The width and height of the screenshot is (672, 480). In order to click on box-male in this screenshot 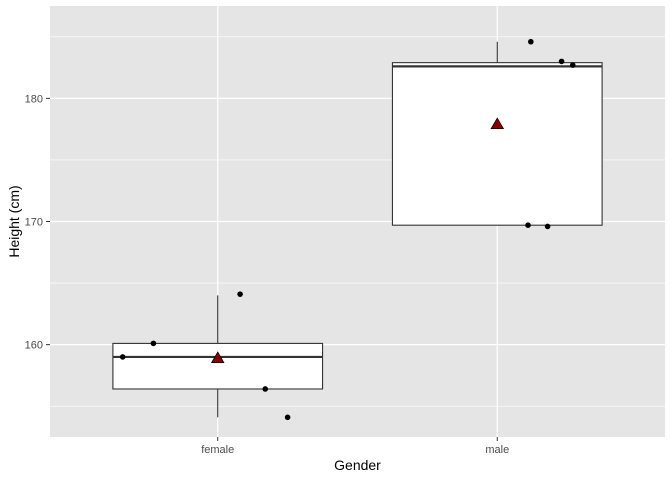, I will do `click(497, 133)`.